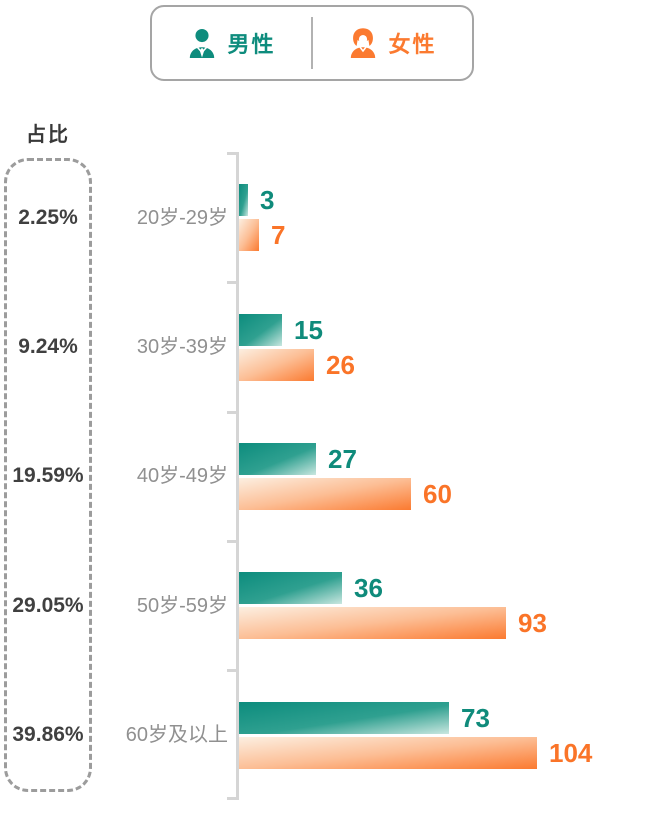  What do you see at coordinates (278, 235) in the screenshot?
I see `value-label-female: 7` at bounding box center [278, 235].